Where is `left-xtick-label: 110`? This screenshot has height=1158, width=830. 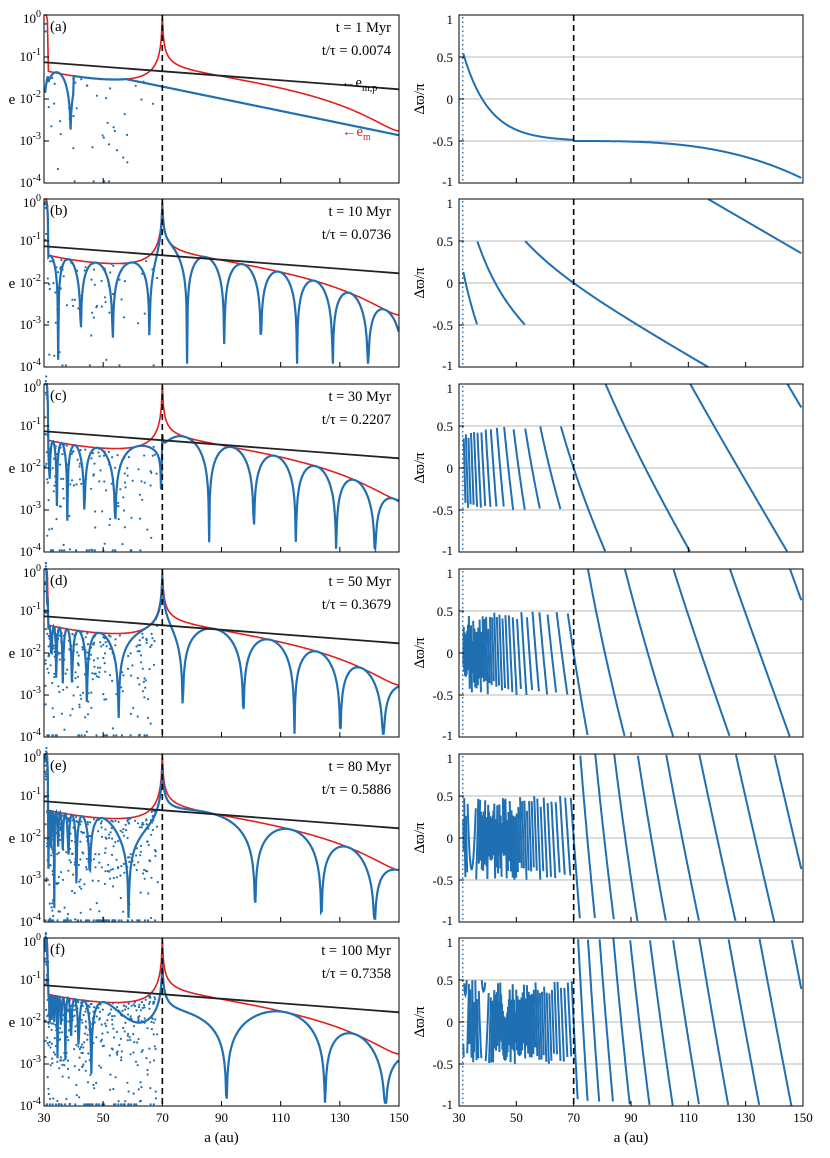 left-xtick-label: 110 is located at coordinates (280, 1117).